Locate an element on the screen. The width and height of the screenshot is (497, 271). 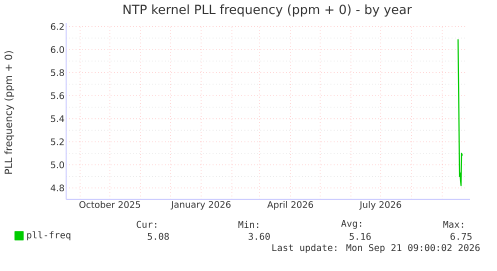
x-tick-label: January 2026 is located at coordinates (200, 205).